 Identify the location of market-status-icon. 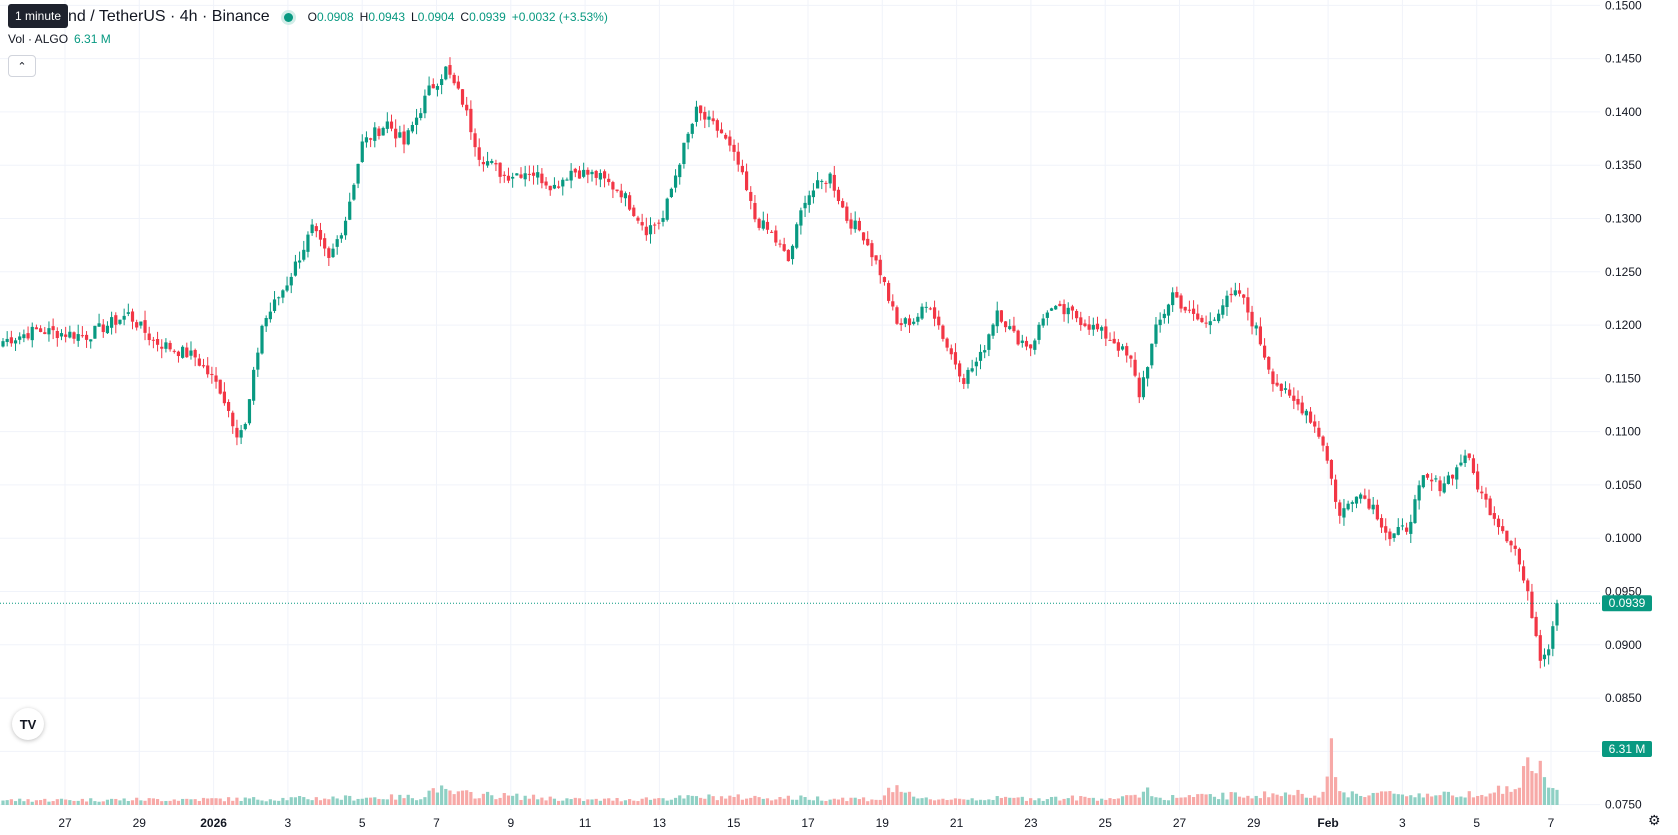
(288, 17).